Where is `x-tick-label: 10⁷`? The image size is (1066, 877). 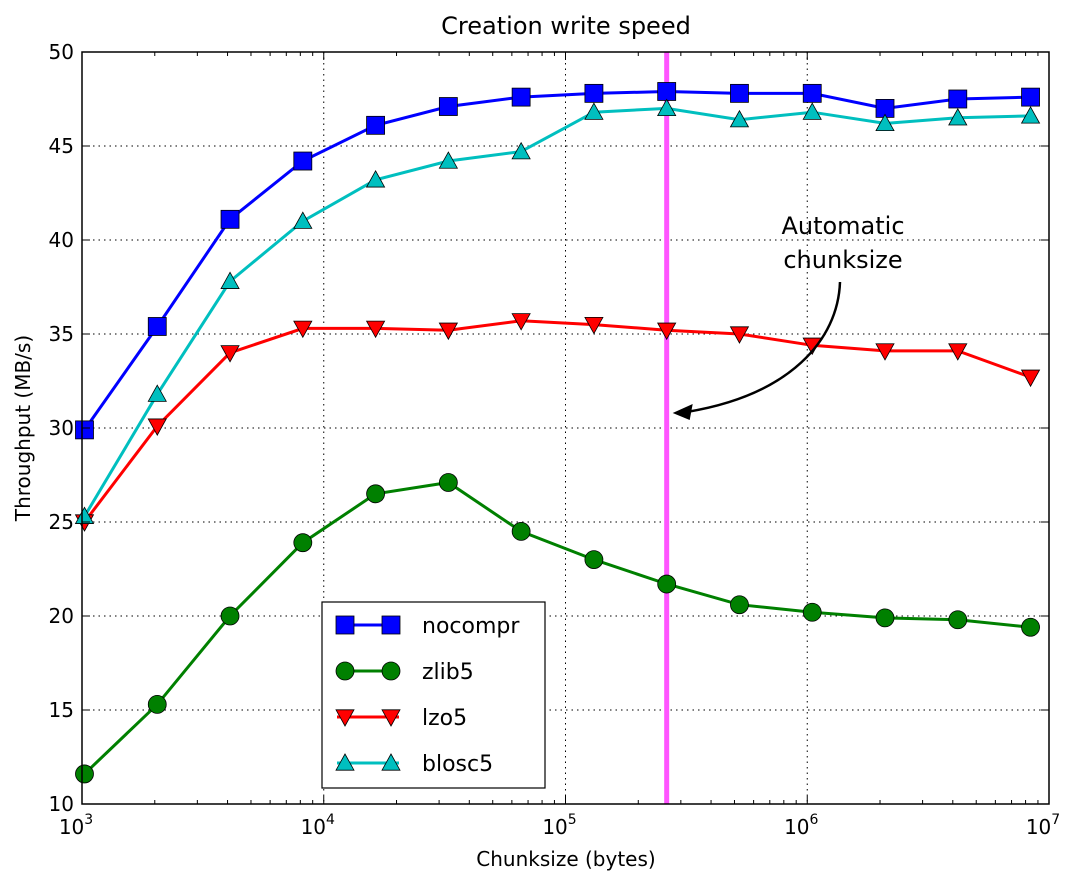
x-tick-label: 10⁷ is located at coordinates (1043, 825).